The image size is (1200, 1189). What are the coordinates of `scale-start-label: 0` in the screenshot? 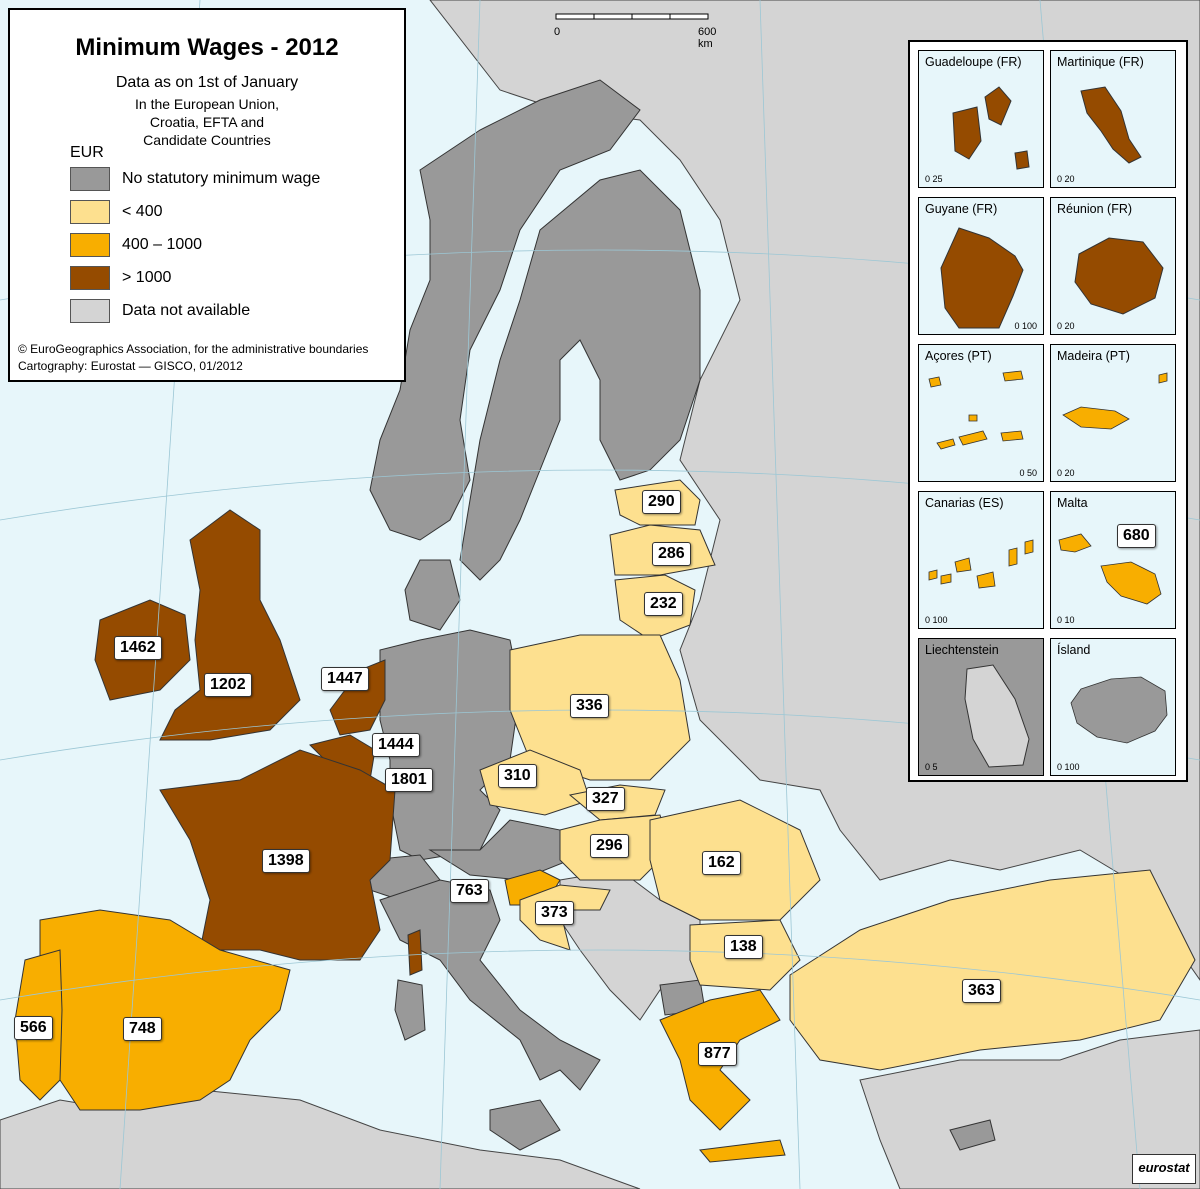 It's located at (557, 32).